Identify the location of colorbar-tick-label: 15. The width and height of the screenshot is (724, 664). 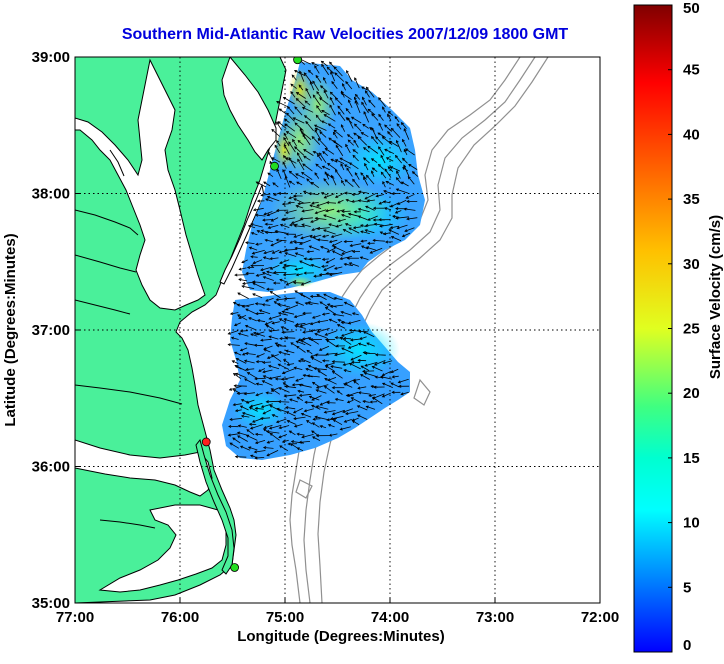
(691, 458).